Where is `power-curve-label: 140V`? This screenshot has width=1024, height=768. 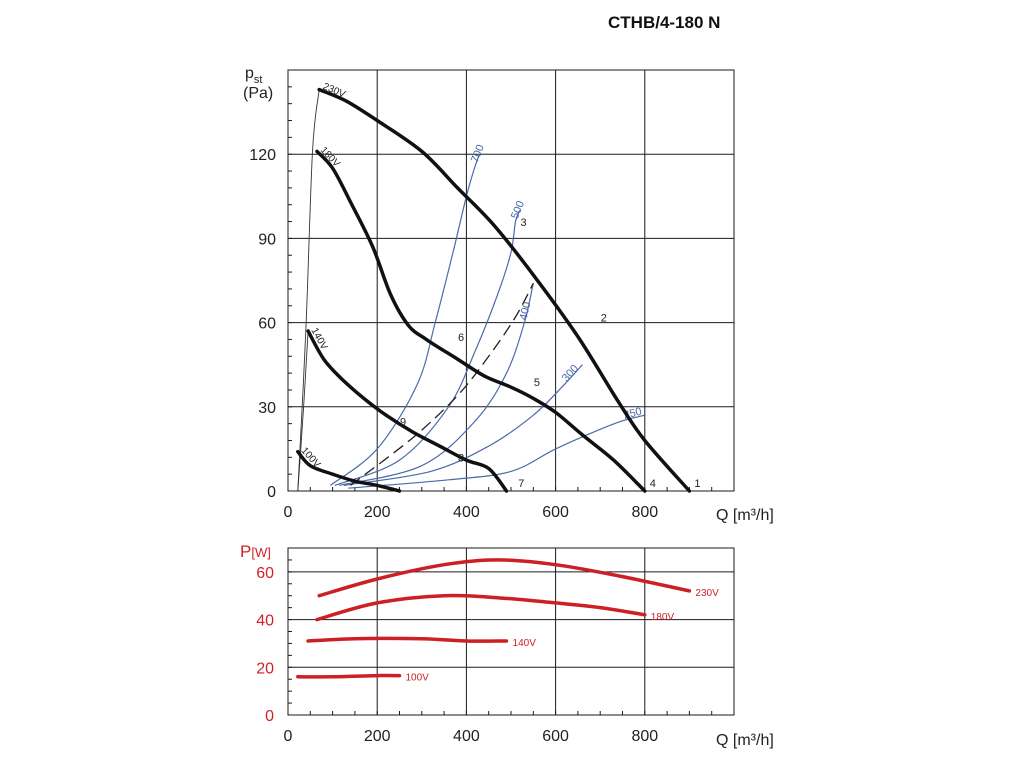 power-curve-label: 140V is located at coordinates (525, 643).